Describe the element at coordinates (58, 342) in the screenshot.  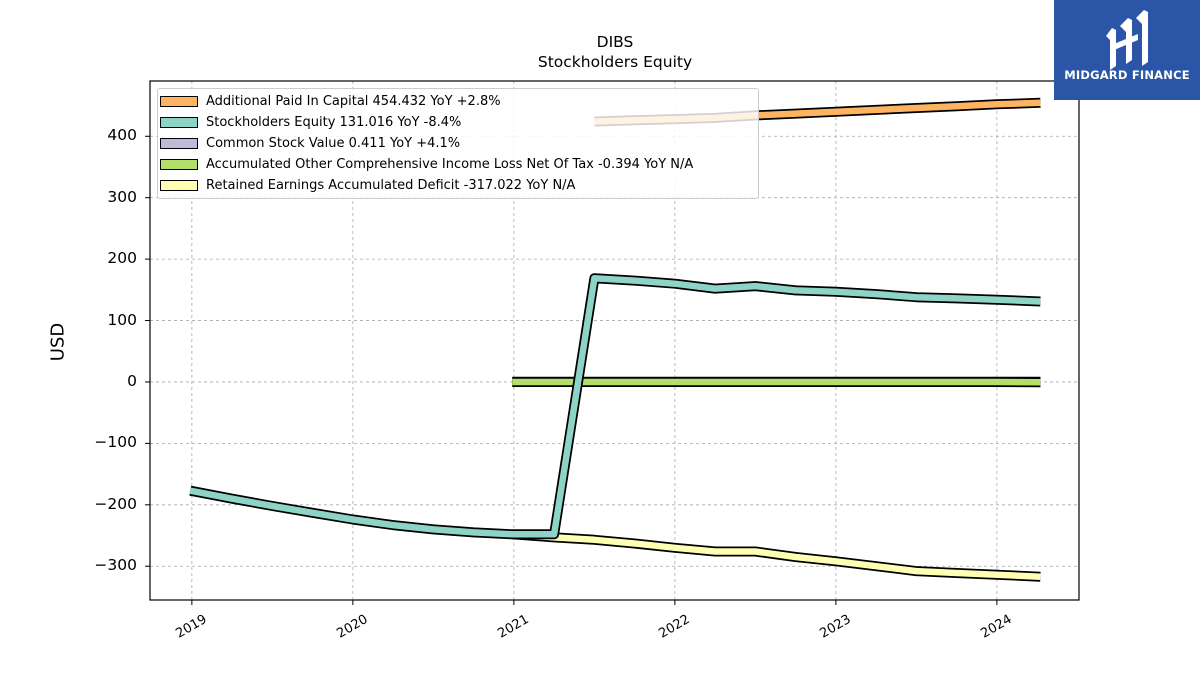
I see `y-axis-label: USD` at that location.